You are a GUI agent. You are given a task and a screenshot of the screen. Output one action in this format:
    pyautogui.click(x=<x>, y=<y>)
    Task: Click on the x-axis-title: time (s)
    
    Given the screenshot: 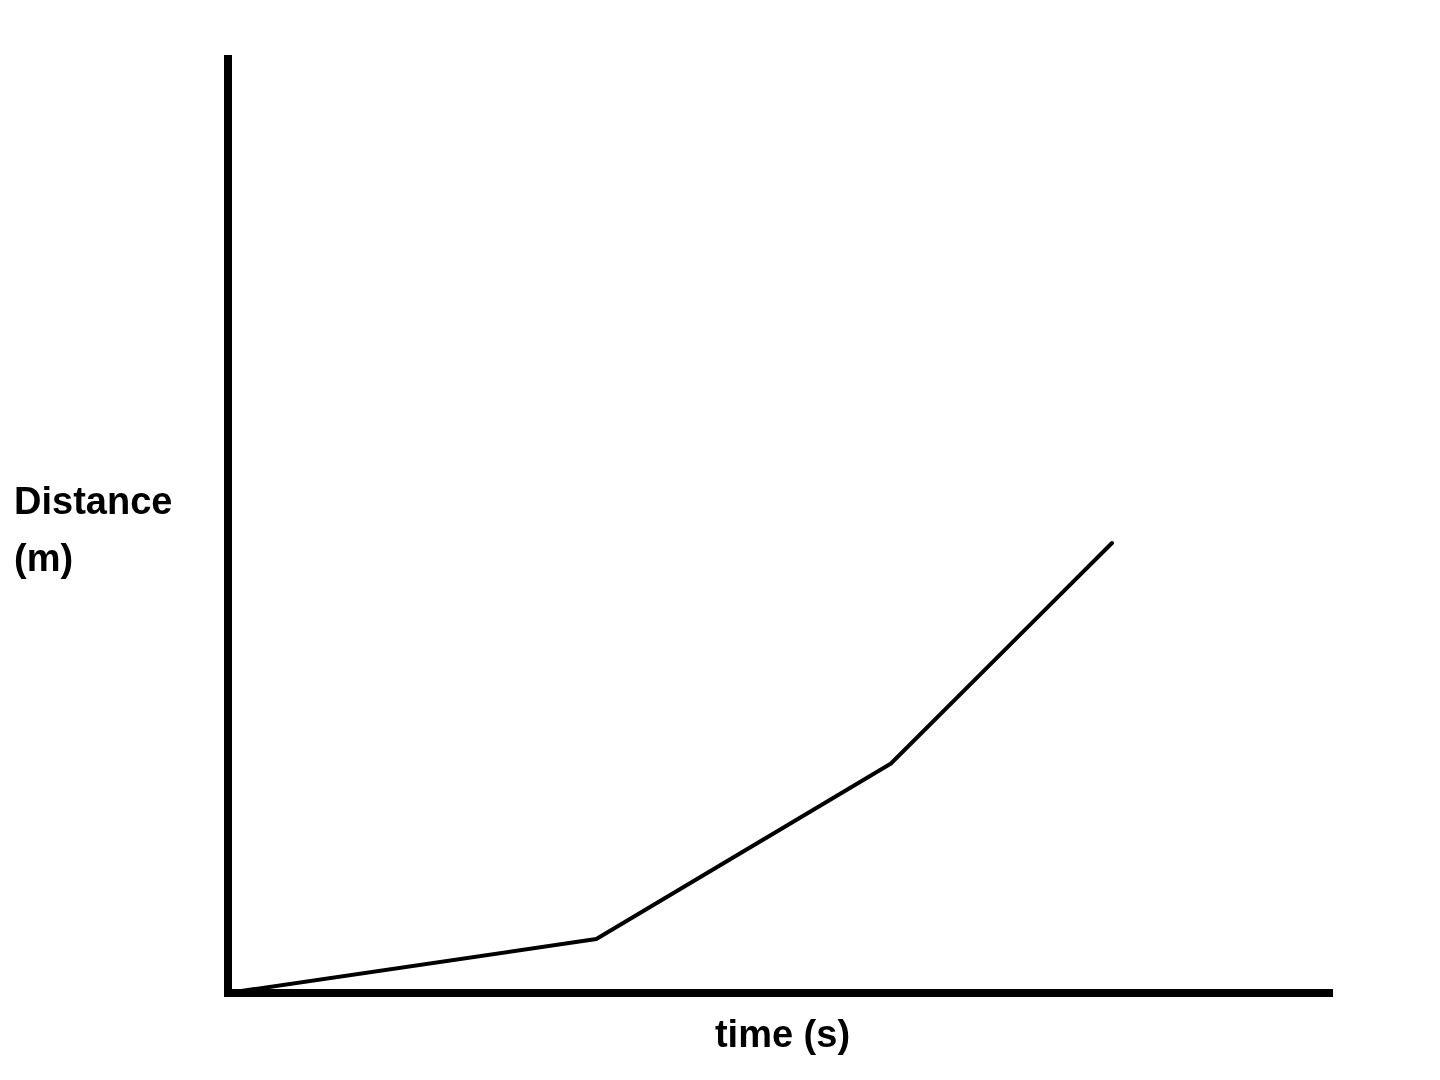 What is the action you would take?
    pyautogui.click(x=782, y=1034)
    